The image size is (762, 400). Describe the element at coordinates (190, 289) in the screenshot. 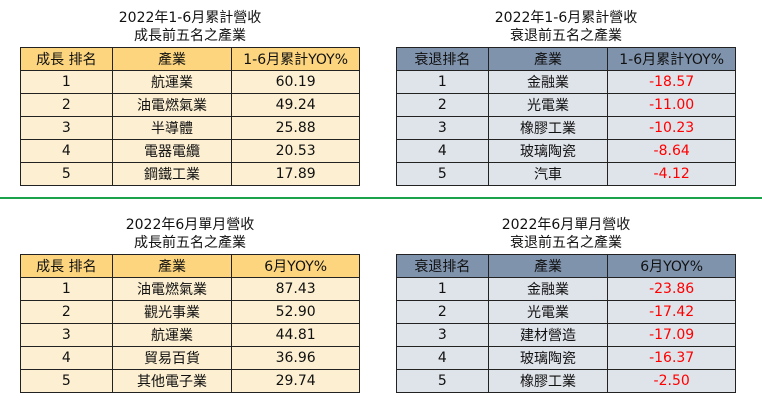

I see `table-row: 1 油電燃氣業 87.43` at that location.